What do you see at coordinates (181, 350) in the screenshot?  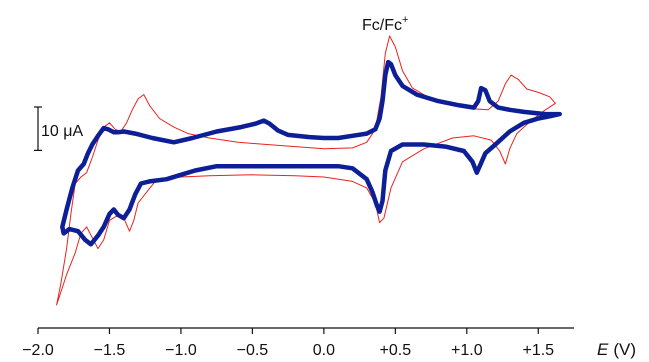 I see `x-tick-label: −1.0` at bounding box center [181, 350].